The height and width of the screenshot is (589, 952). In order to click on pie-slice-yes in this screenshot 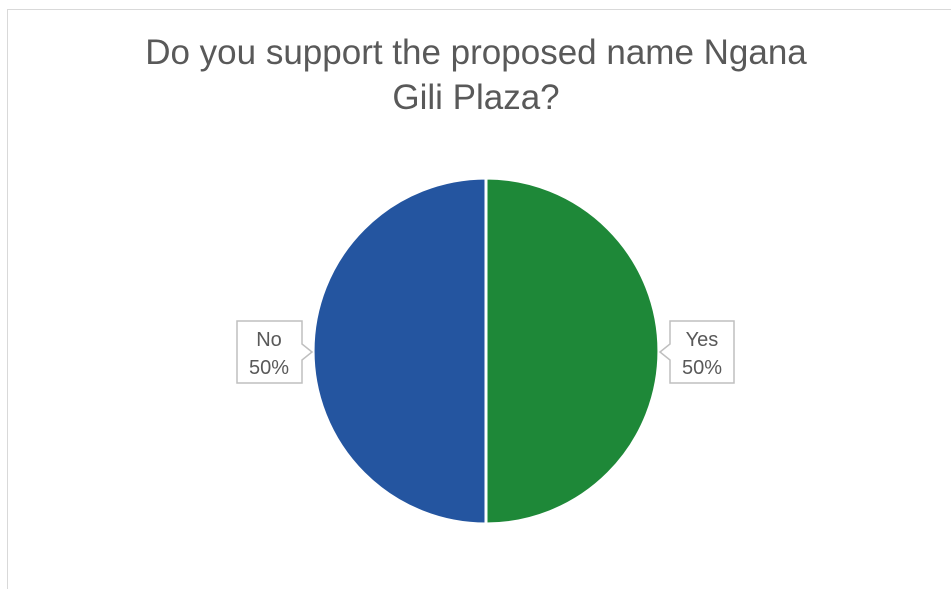, I will do `click(572, 351)`.